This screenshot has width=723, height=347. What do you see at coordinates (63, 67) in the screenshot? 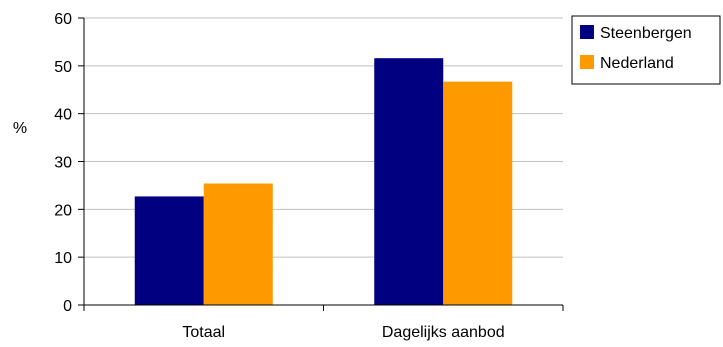
I see `y-tick-label: 50` at bounding box center [63, 67].